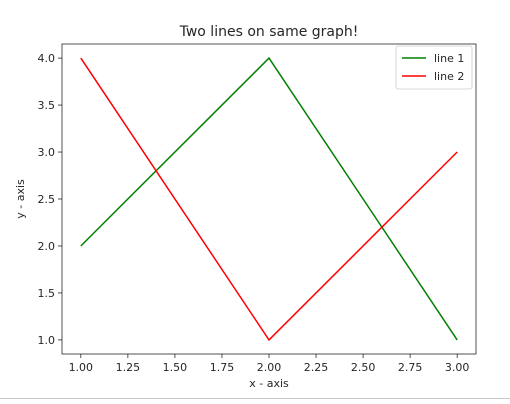  What do you see at coordinates (449, 58) in the screenshot?
I see `legend-label: line 1` at bounding box center [449, 58].